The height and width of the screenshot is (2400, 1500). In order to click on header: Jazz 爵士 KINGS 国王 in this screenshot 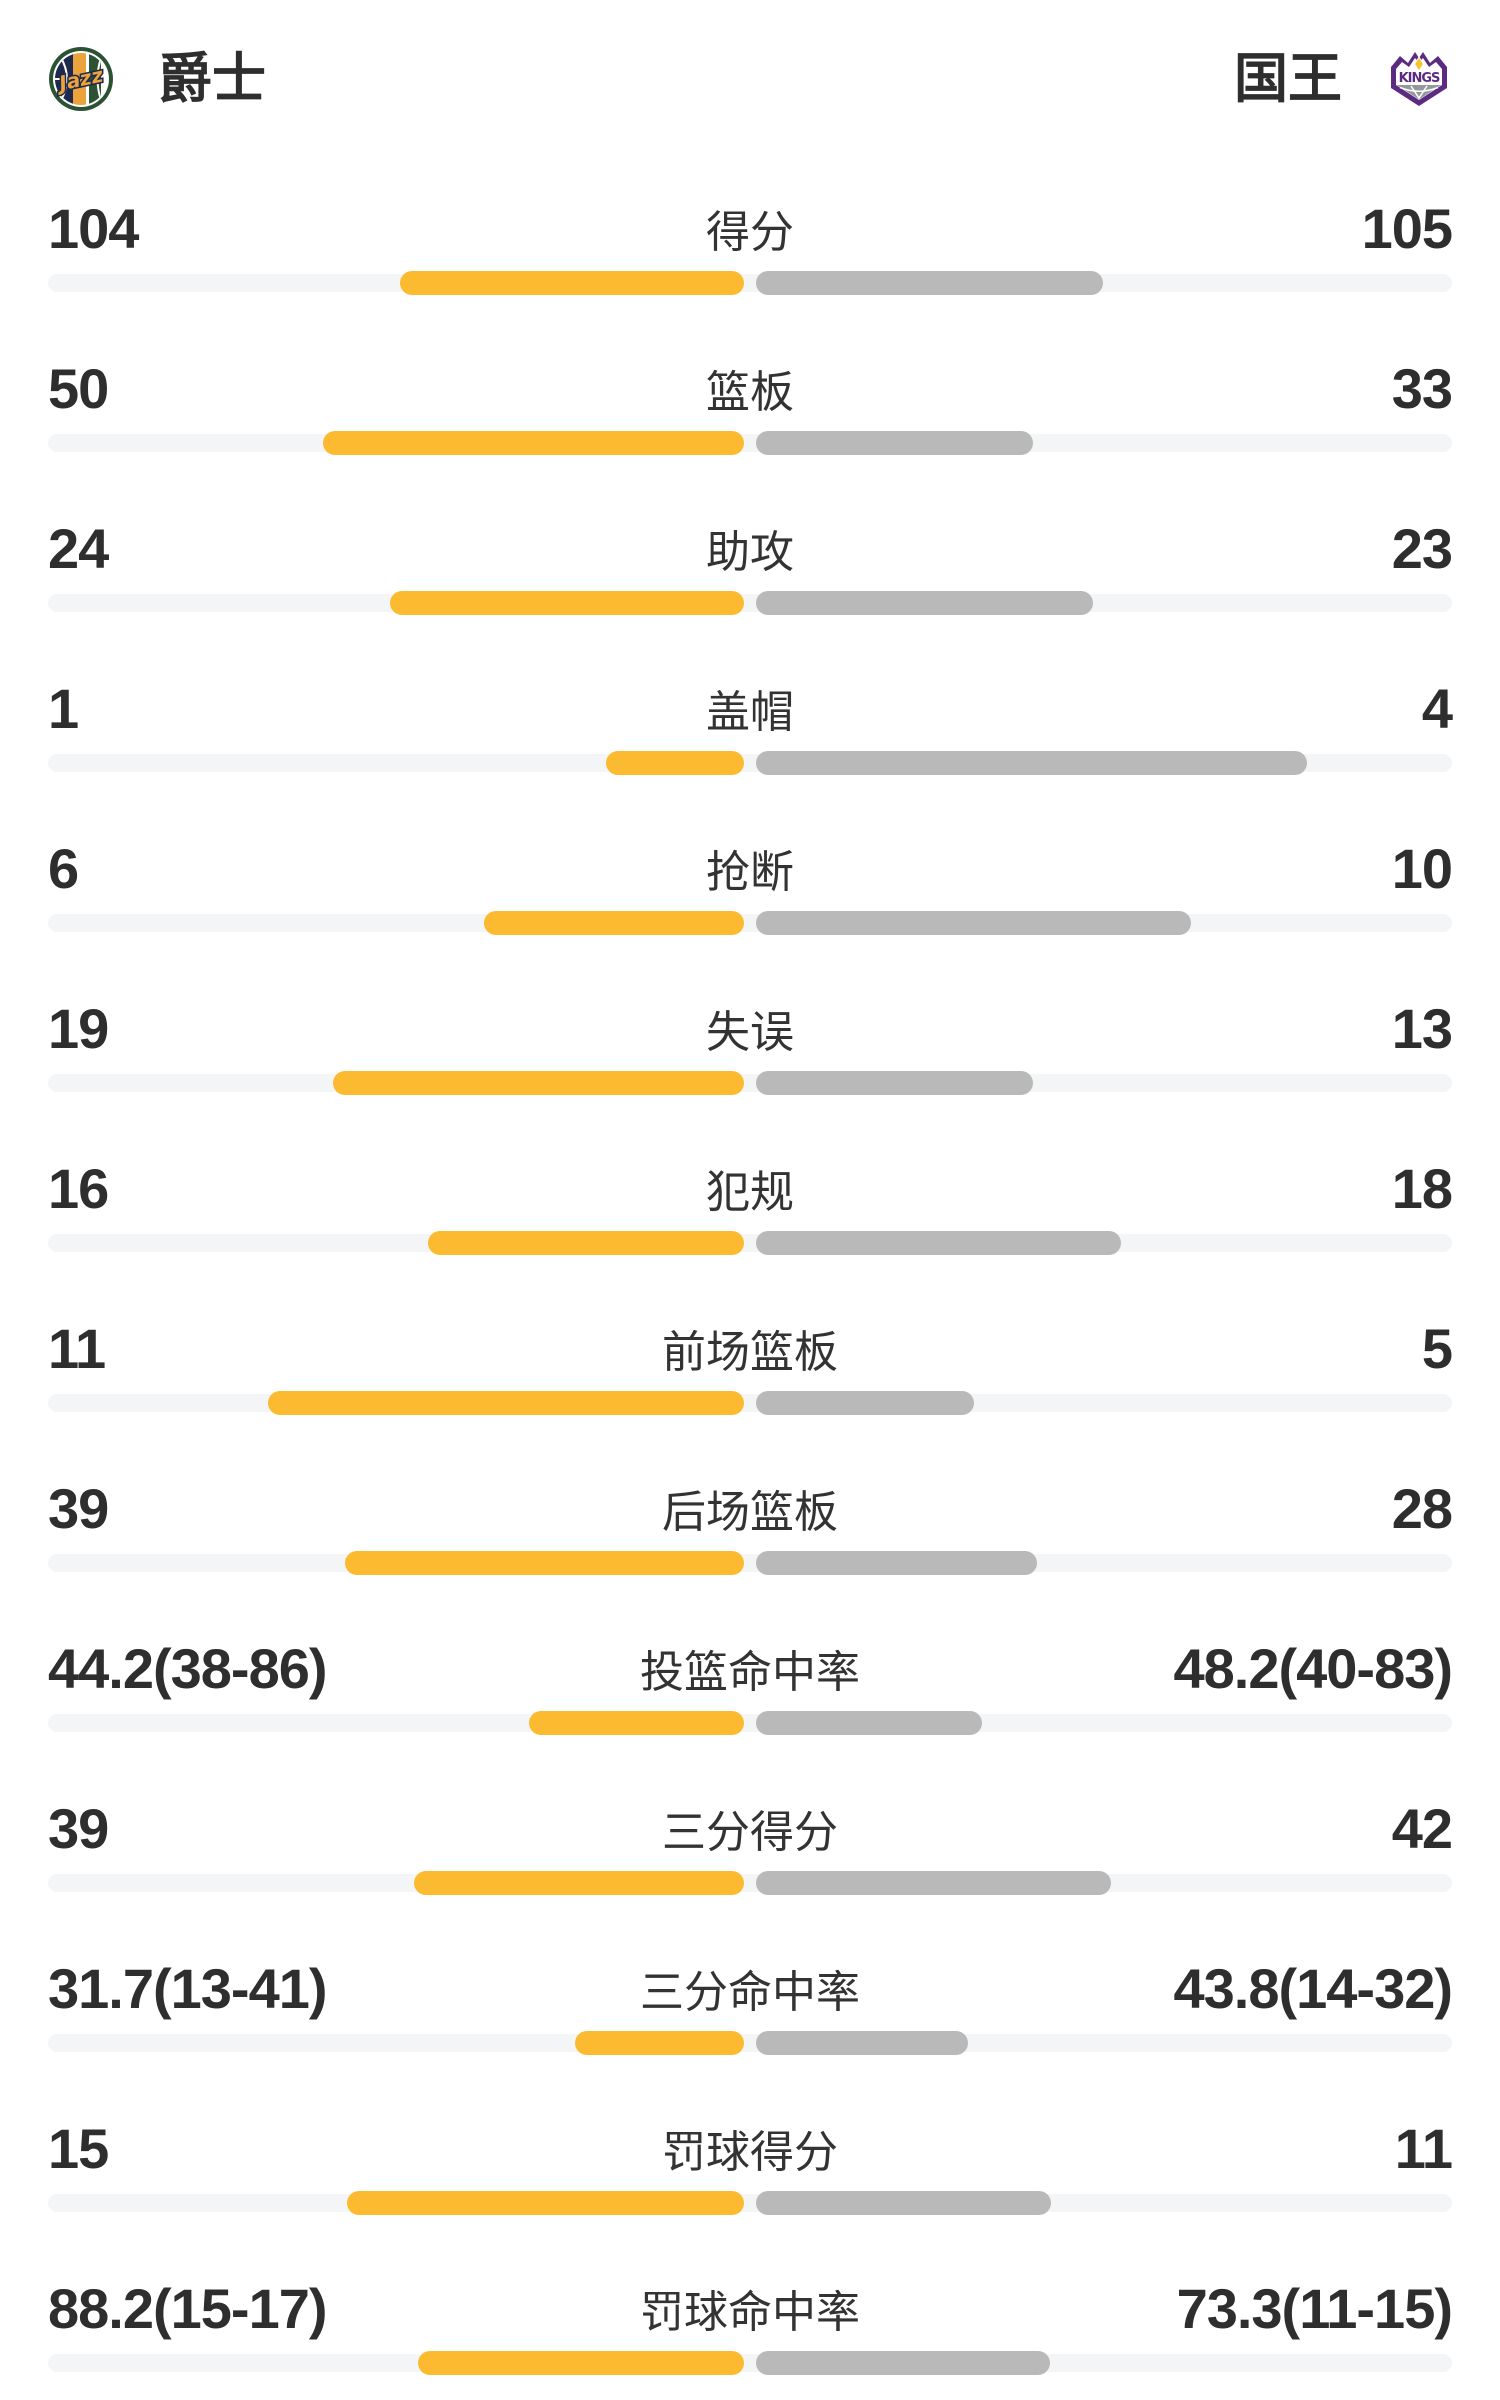, I will do `click(750, 57)`.